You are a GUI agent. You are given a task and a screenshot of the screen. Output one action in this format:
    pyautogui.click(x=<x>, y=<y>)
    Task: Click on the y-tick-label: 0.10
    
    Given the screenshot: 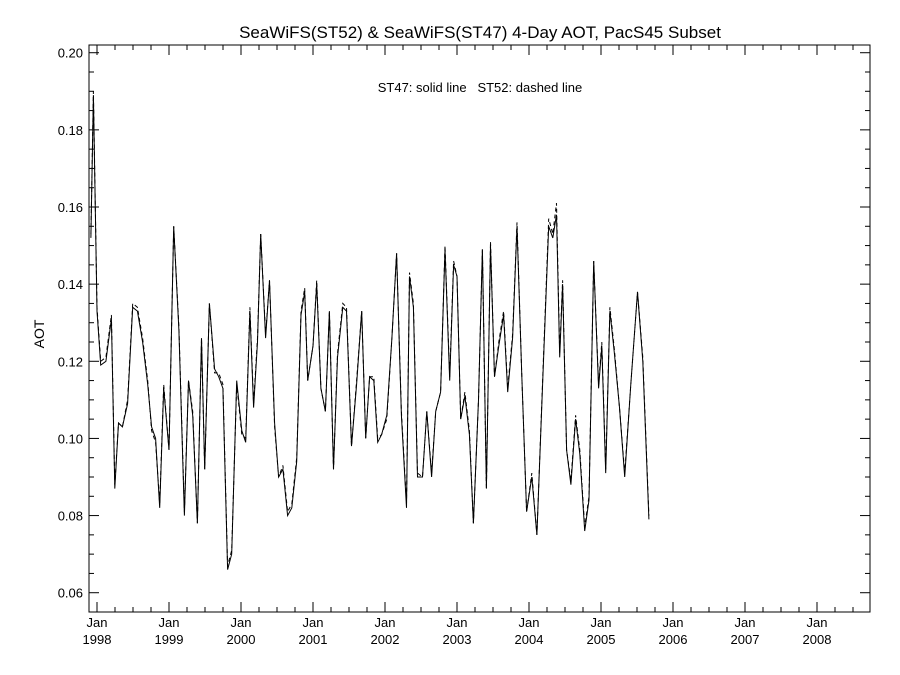 What is the action you would take?
    pyautogui.click(x=70, y=438)
    